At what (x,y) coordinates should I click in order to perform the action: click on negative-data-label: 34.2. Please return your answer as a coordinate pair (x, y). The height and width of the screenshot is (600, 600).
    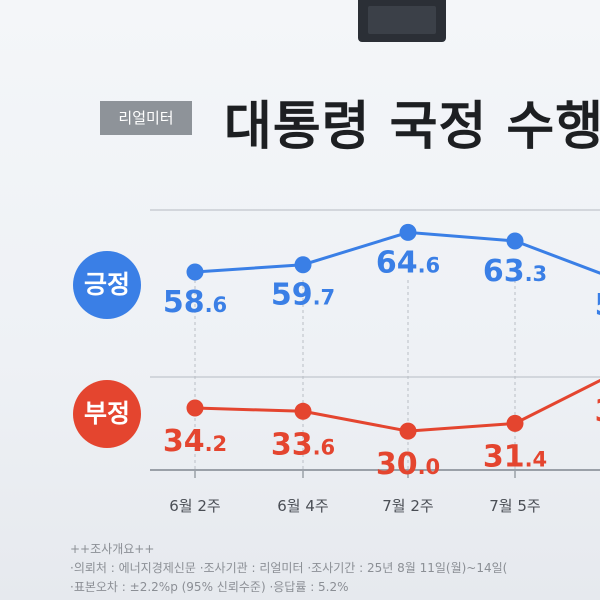
    Looking at the image, I should click on (195, 441).